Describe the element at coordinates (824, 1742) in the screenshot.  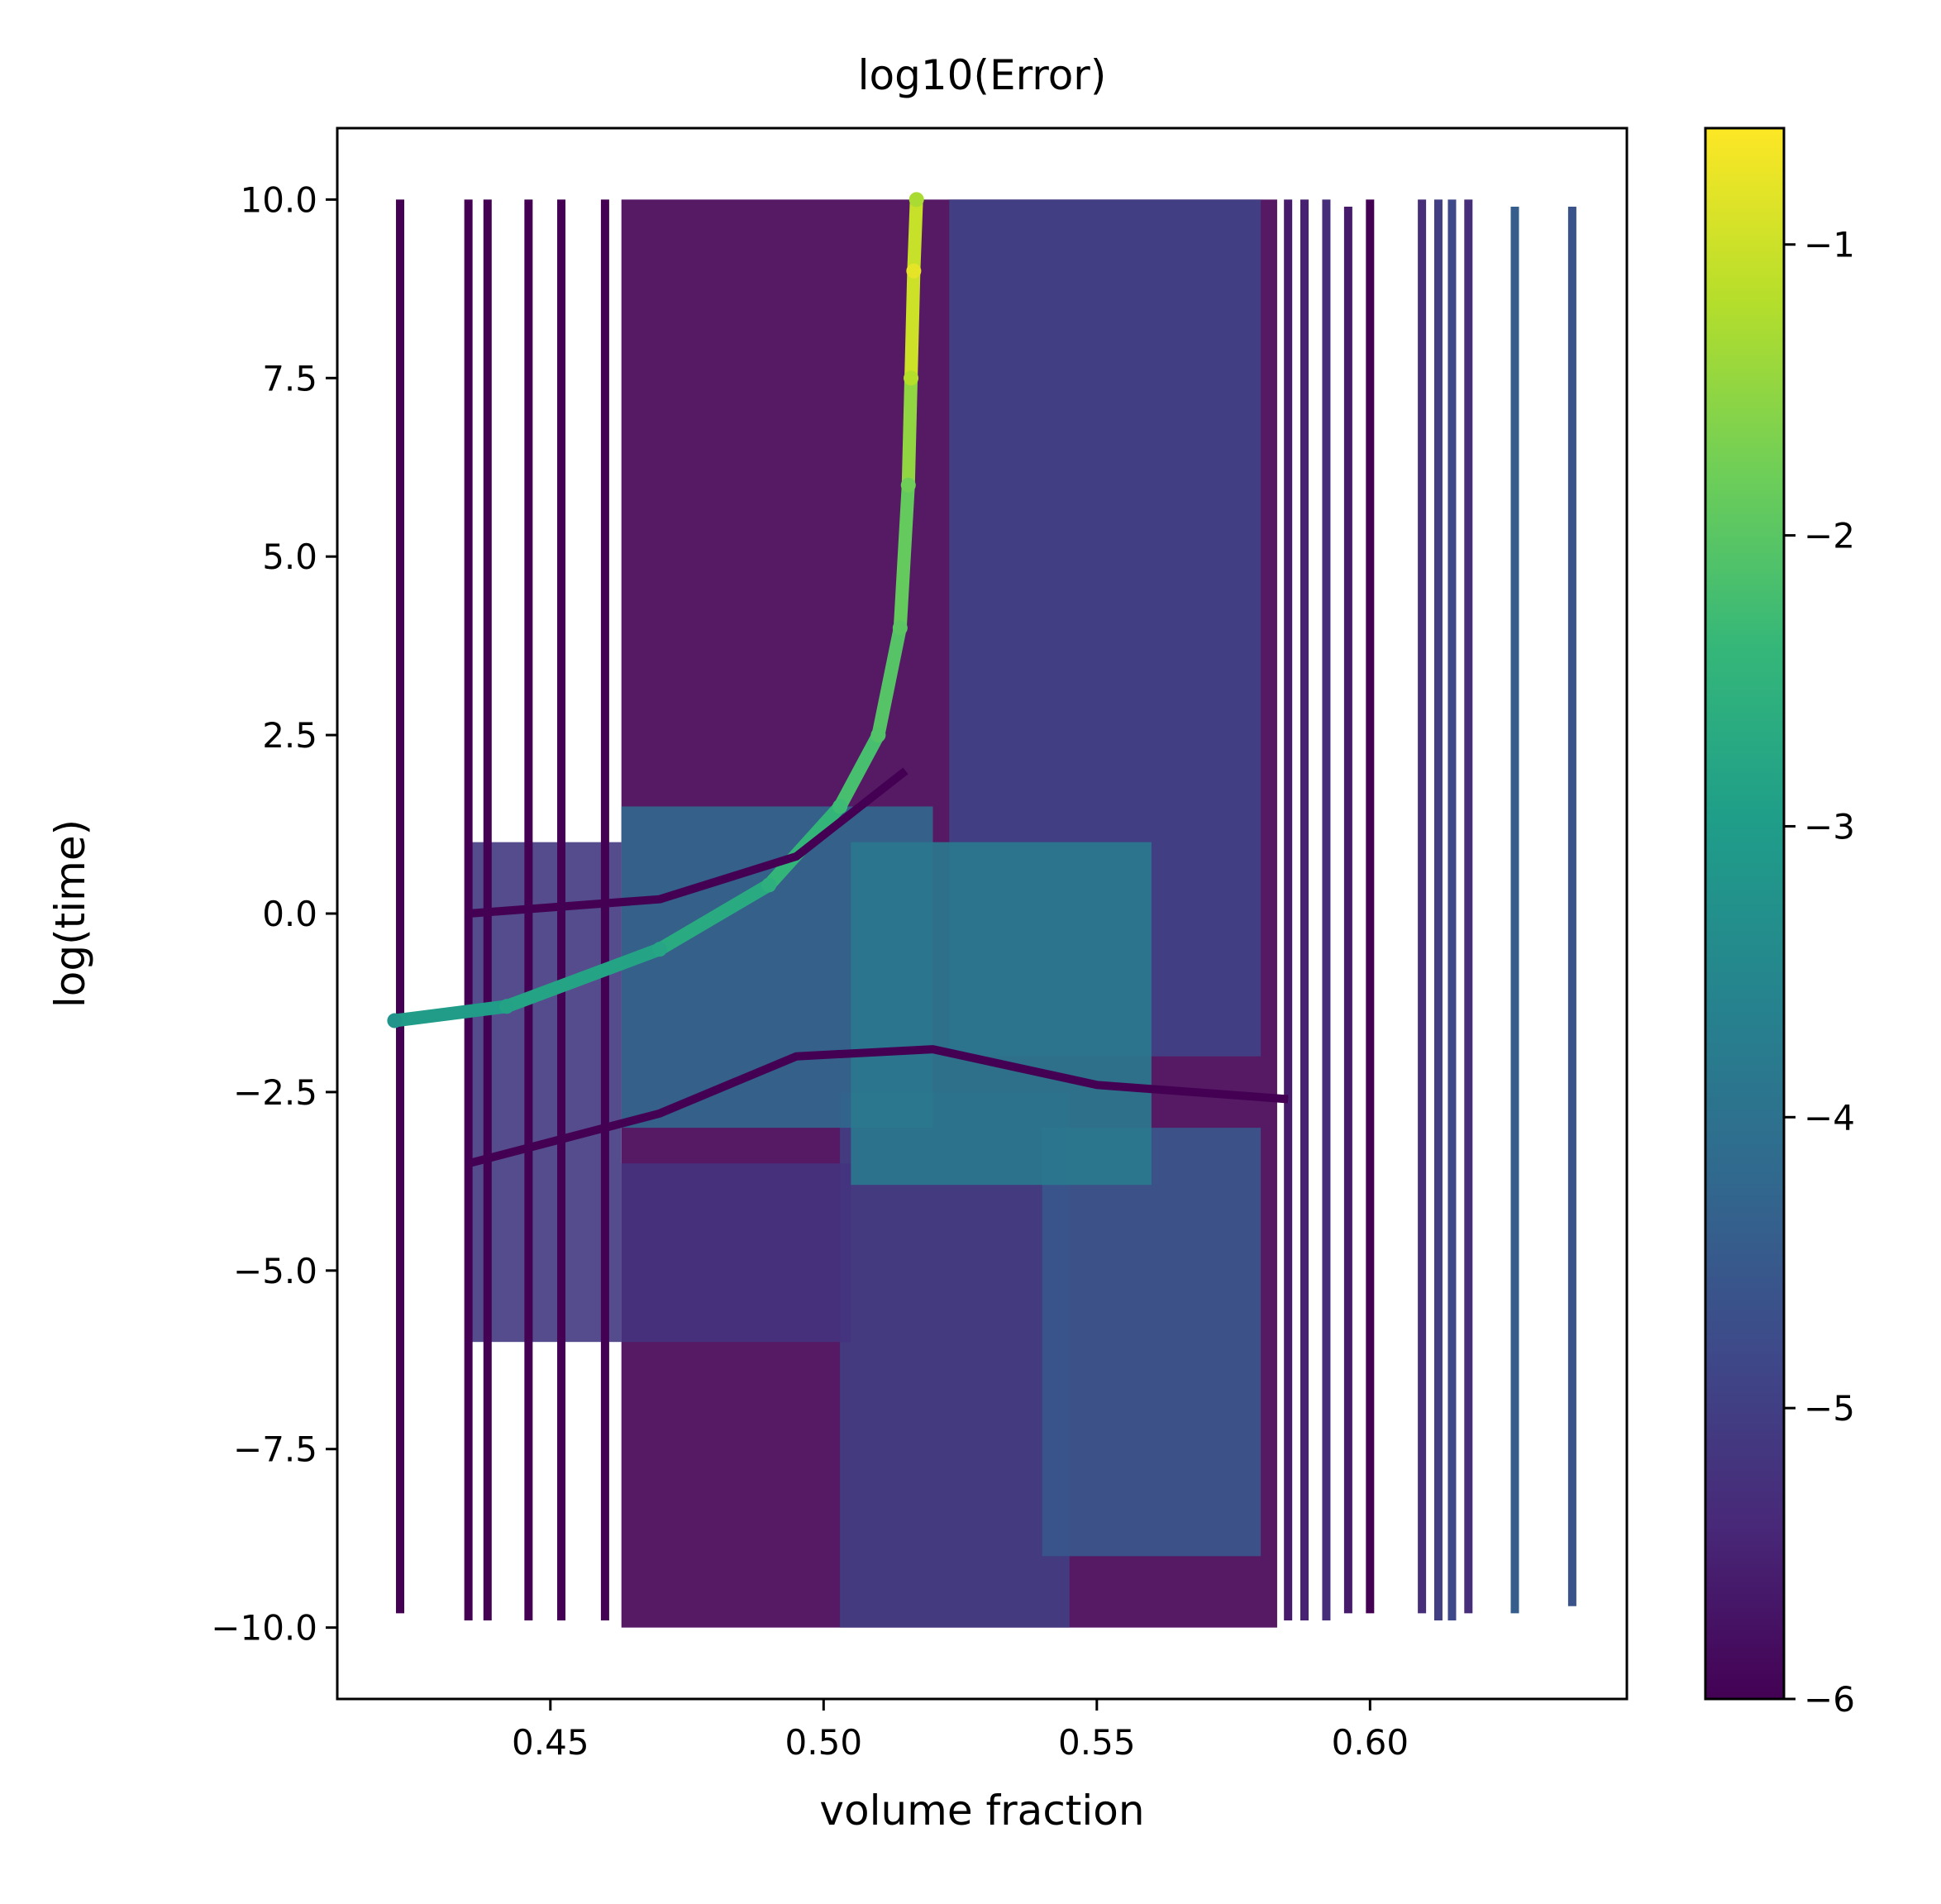
I see `x-tick-label: 0.50` at that location.